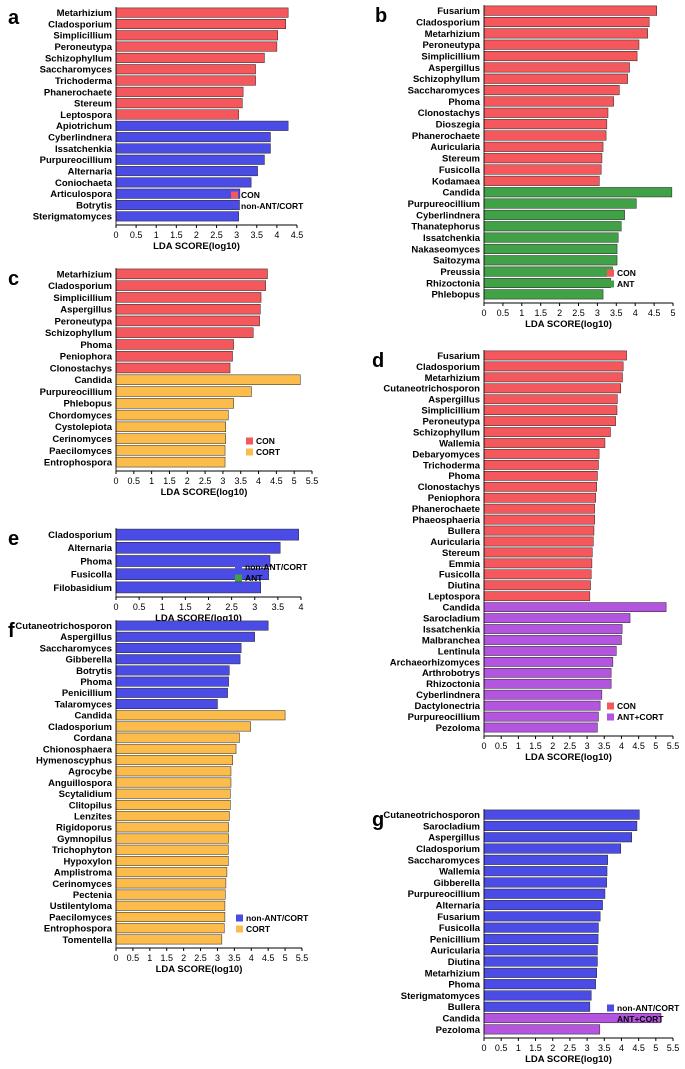 Image resolution: width=685 pixels, height=1069 pixels. I want to click on bar-simplicillium, so click(196, 35).